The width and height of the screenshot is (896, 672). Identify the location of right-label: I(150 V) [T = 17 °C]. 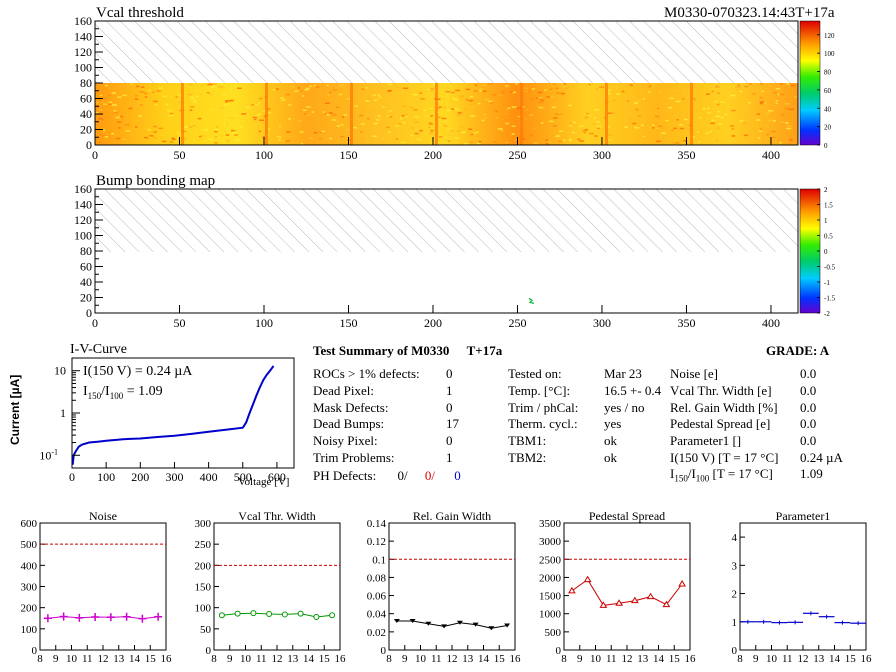
(724, 457).